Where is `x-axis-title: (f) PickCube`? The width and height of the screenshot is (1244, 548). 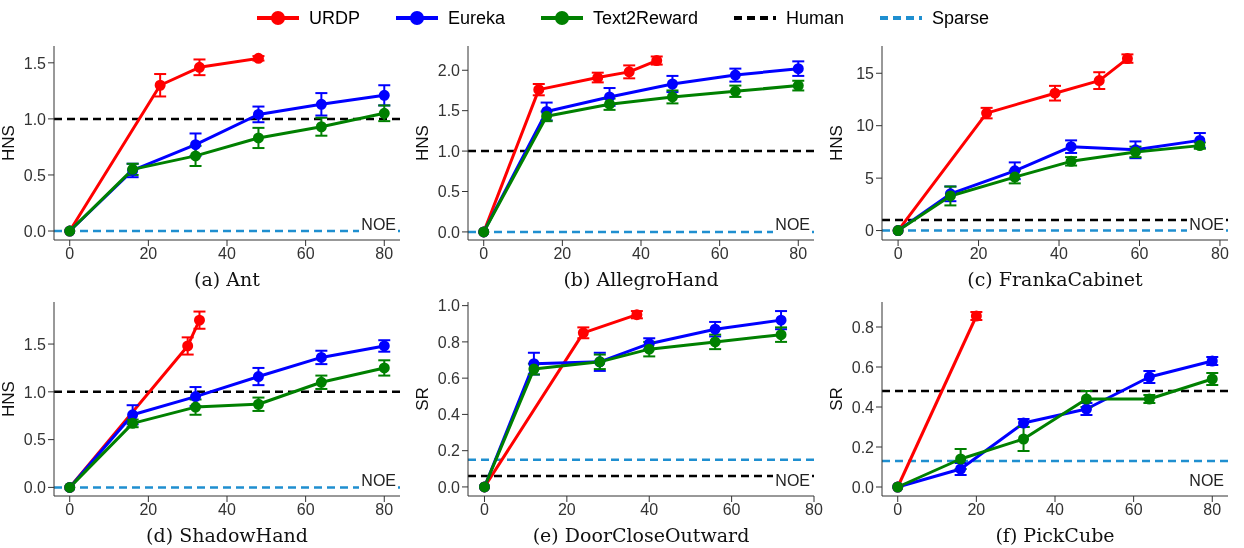
x-axis-title: (f) PickCube is located at coordinates (1055, 535).